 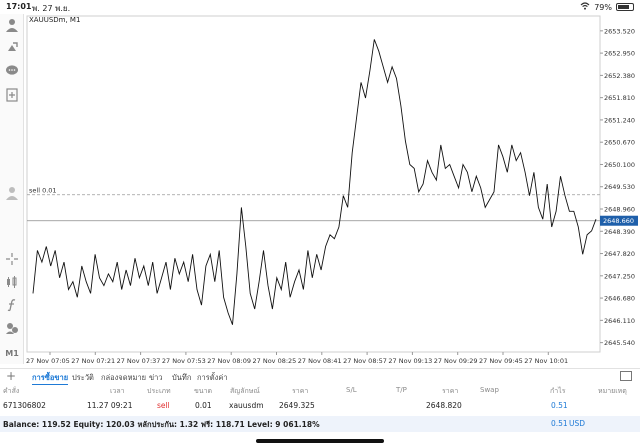 What do you see at coordinates (320, 361) in the screenshot?
I see `x-tick-label: 27 Nov 08:41` at bounding box center [320, 361].